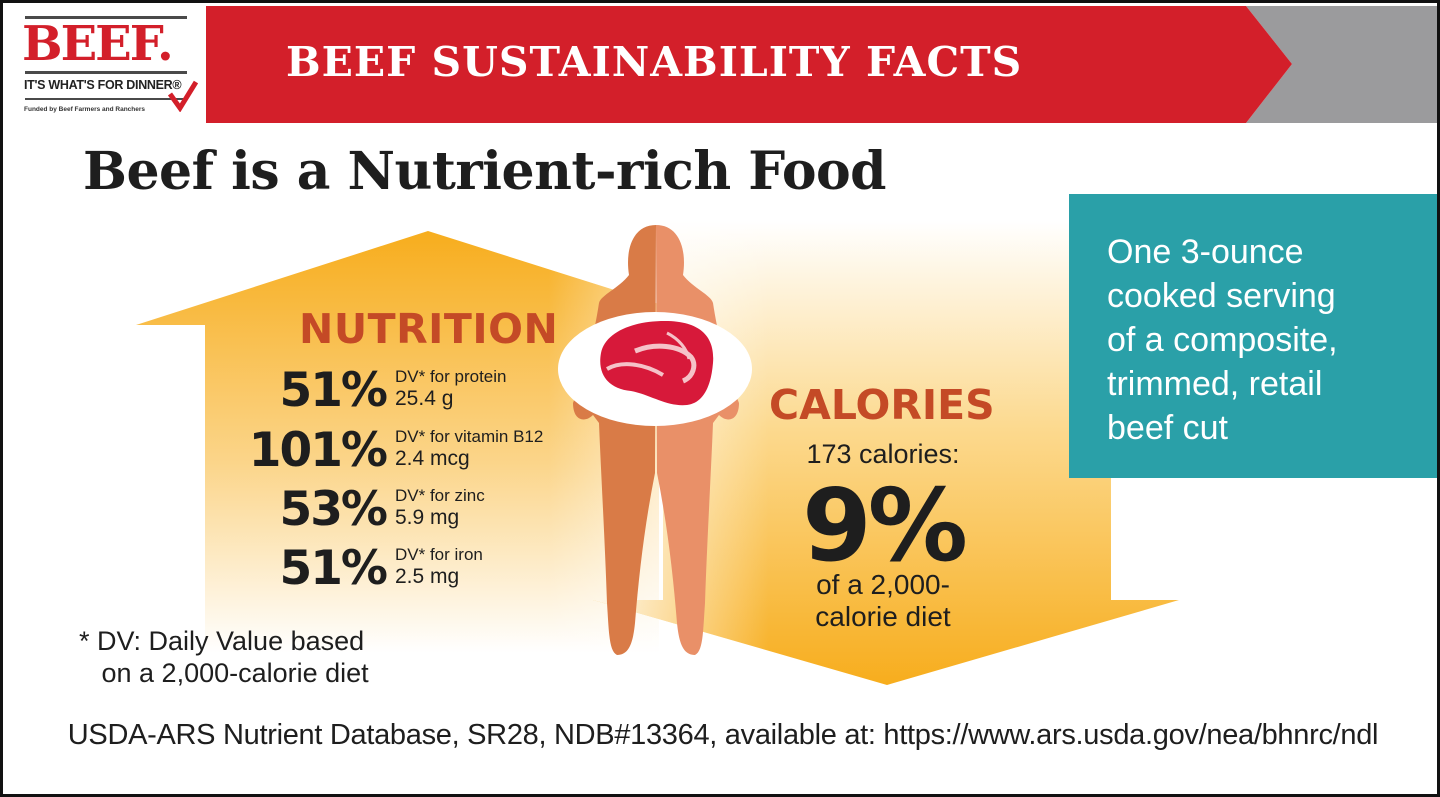  I want to click on nutrition-item-protein: 51% DV* for protein 25.4 g, so click(323, 391).